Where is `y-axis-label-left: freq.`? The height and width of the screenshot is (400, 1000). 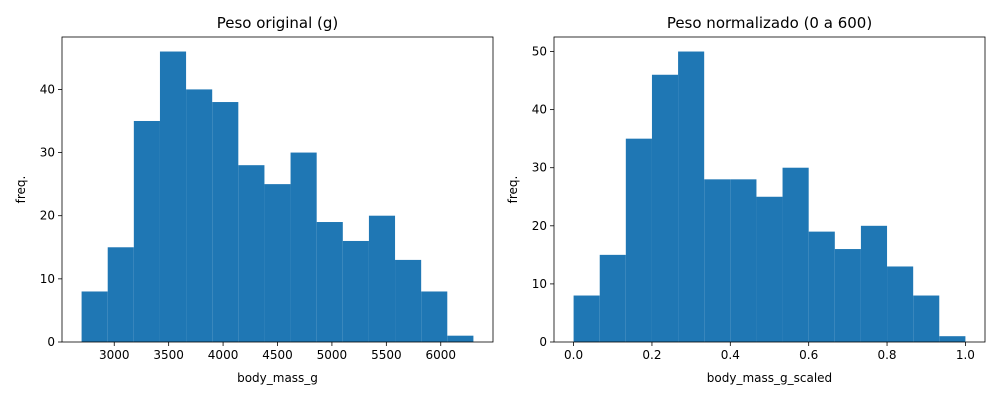
y-axis-label-left: freq. is located at coordinates (21, 190).